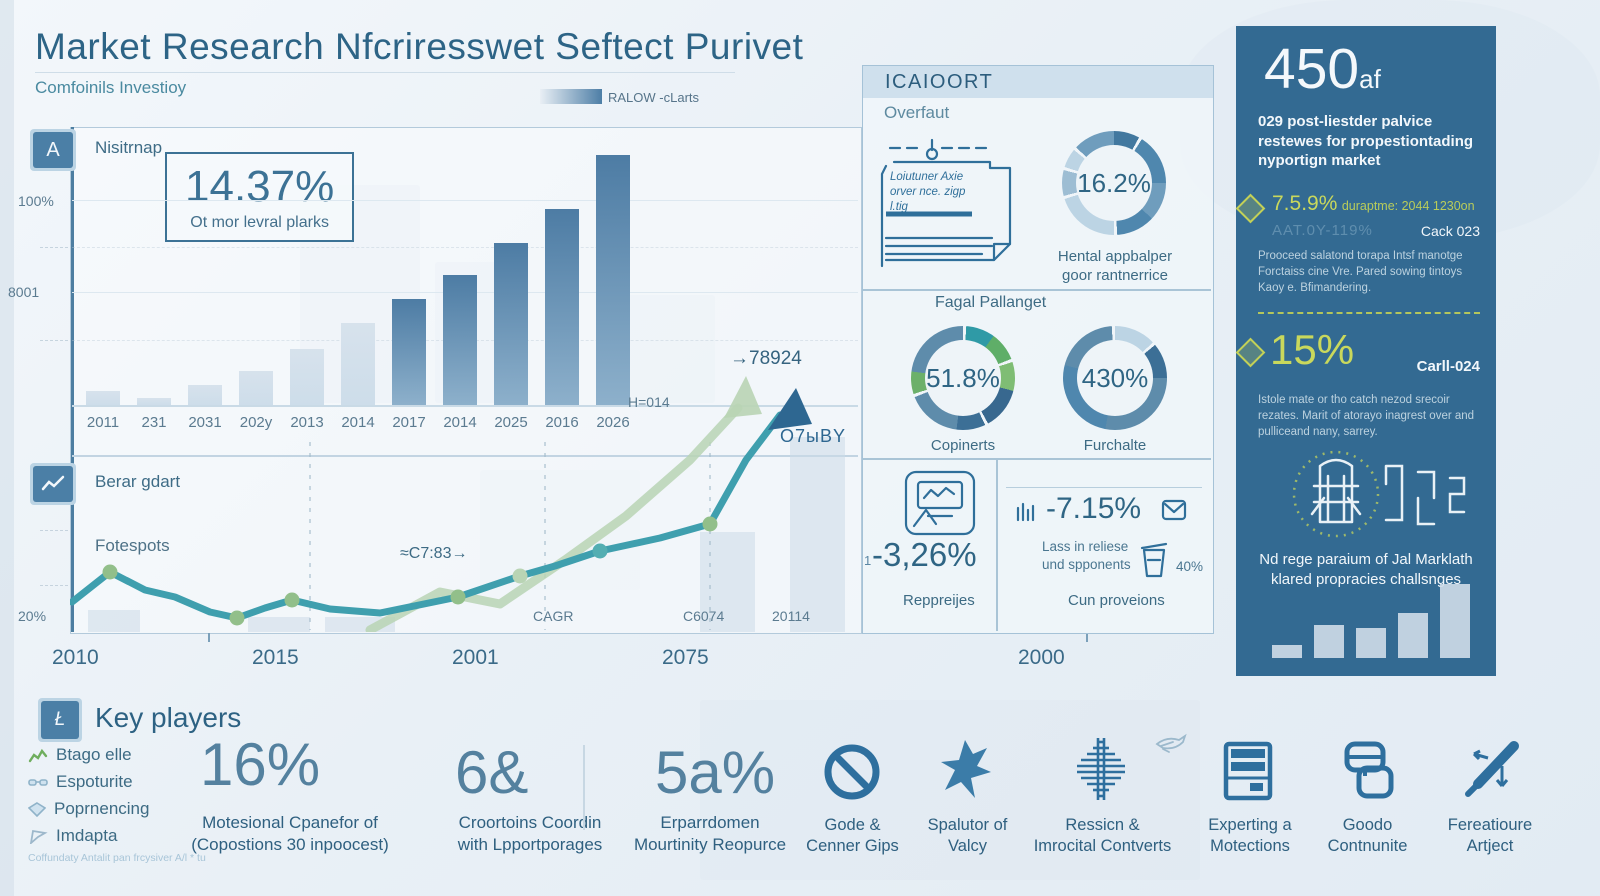 Image resolution: width=1600 pixels, height=896 pixels. Describe the element at coordinates (571, 96) in the screenshot. I see `legend-gradient-bar` at that location.